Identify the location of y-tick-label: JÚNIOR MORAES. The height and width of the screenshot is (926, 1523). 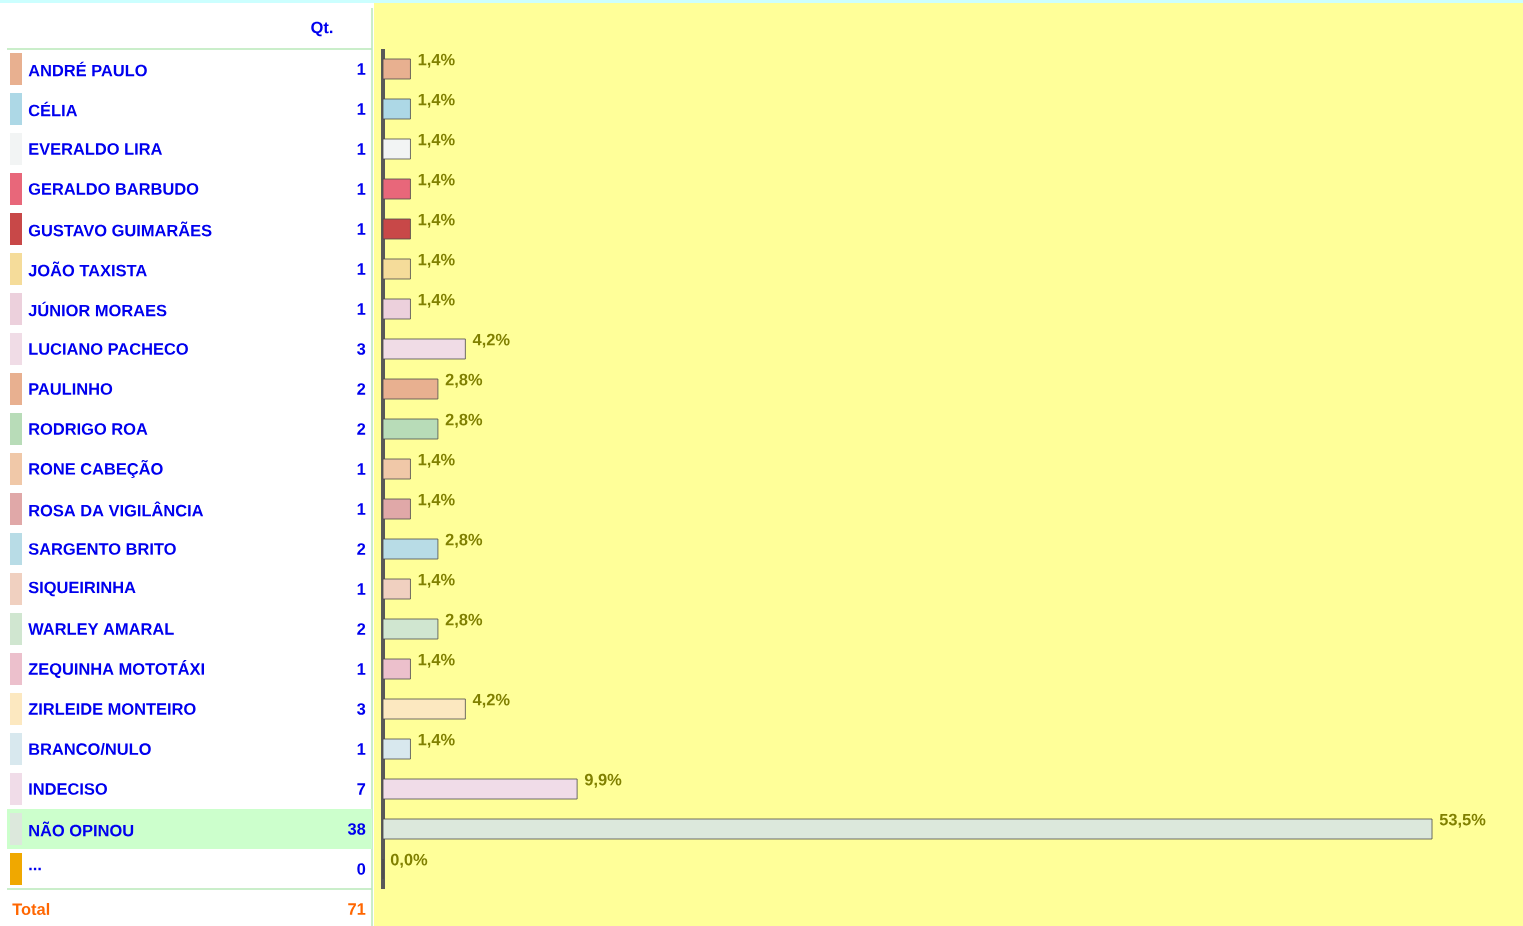
(97, 309).